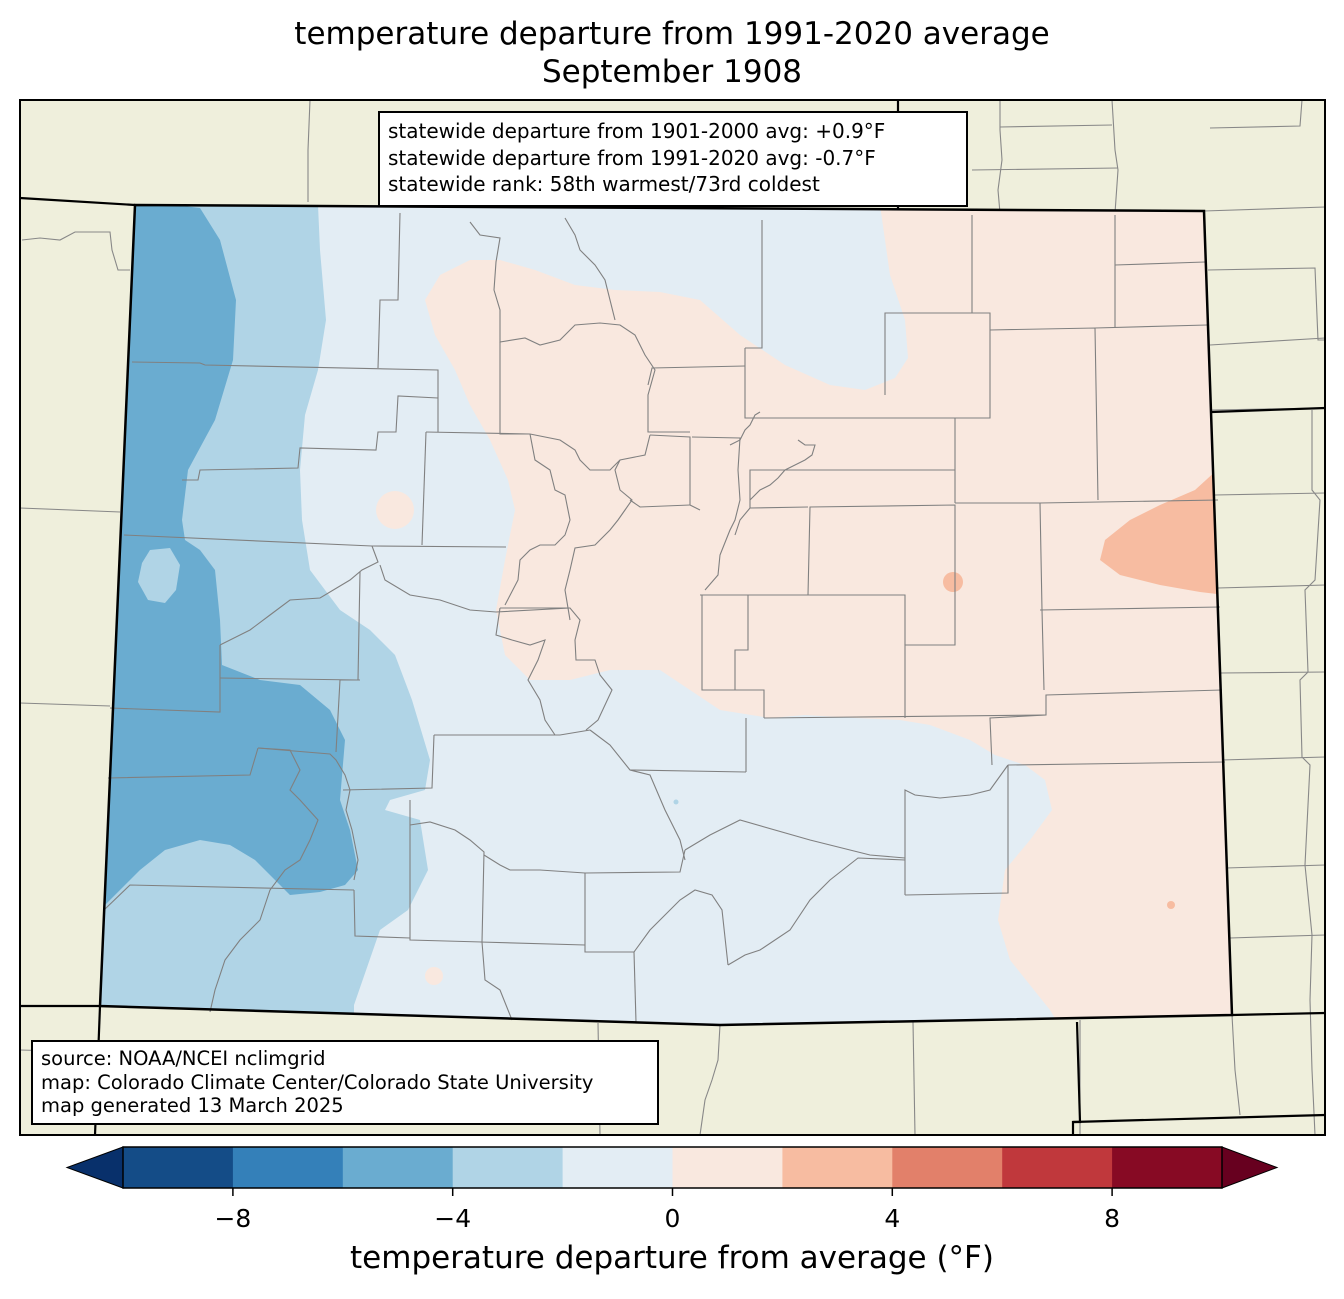 The width and height of the screenshot is (1344, 1299). I want to click on zone-minus6-minus4, so click(229, 562).